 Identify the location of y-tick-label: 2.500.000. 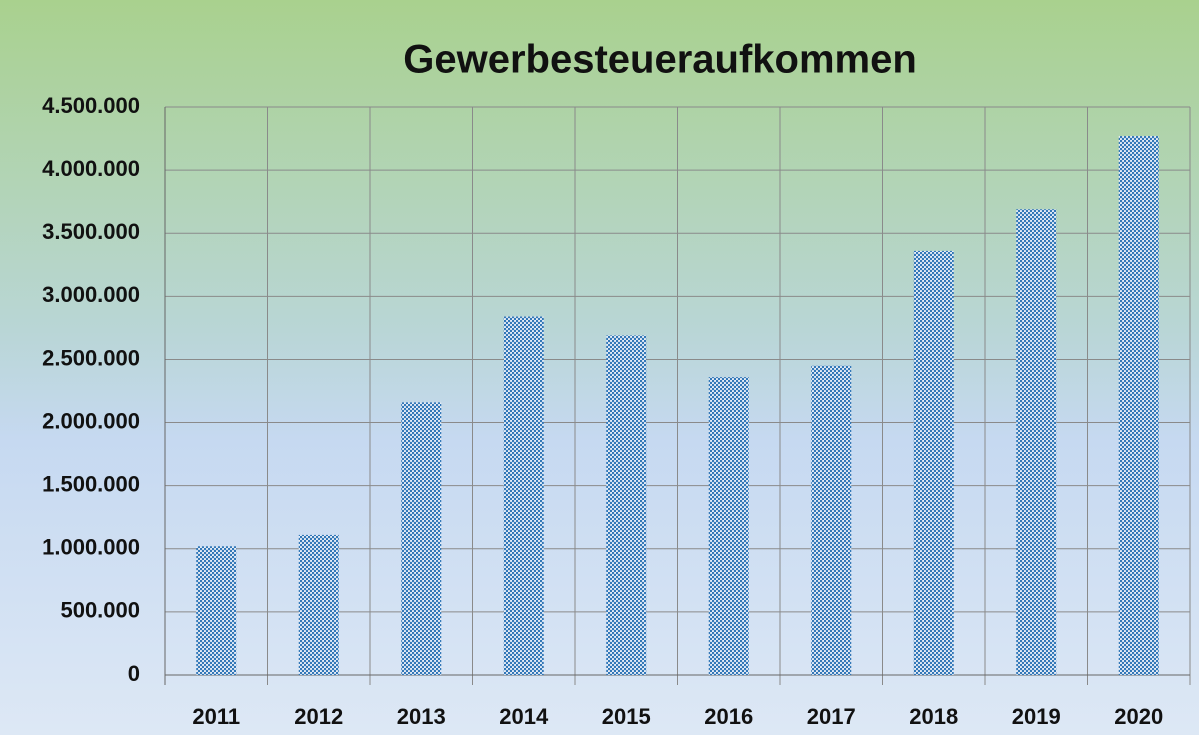
(91, 357).